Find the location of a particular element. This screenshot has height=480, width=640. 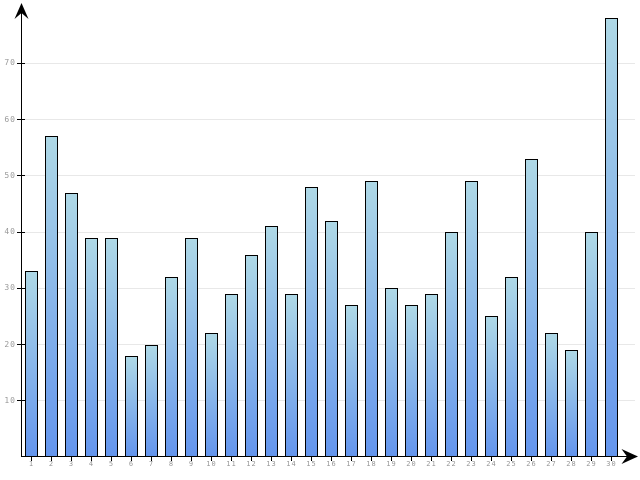

x-tick-label: 22 is located at coordinates (451, 464).